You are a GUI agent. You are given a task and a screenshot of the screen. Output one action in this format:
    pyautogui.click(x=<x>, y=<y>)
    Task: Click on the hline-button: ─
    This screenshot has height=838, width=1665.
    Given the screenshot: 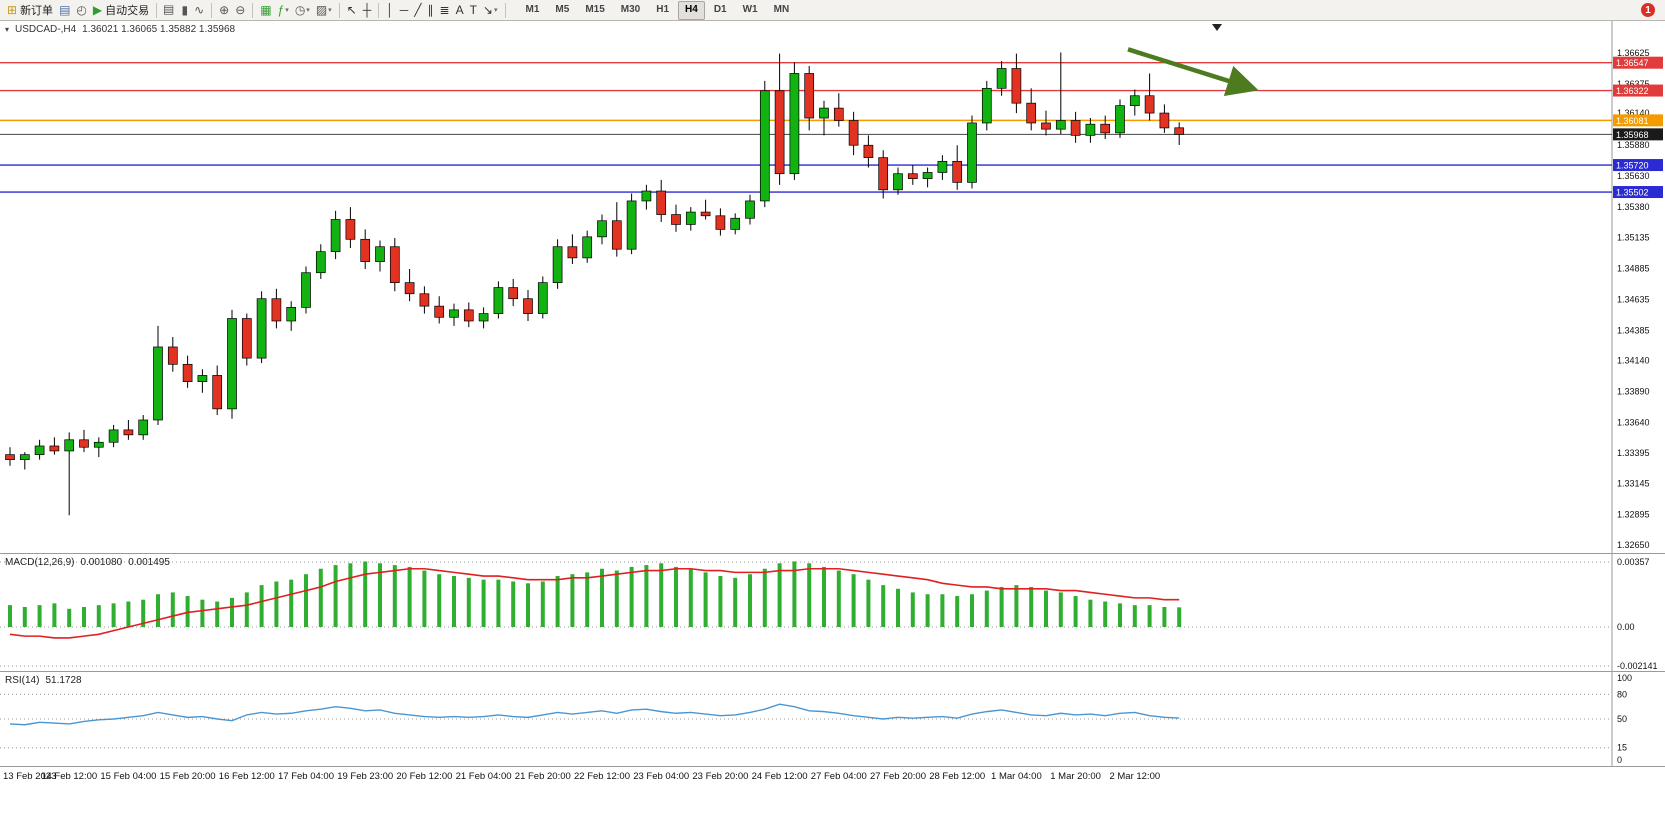 What is the action you would take?
    pyautogui.click(x=404, y=10)
    